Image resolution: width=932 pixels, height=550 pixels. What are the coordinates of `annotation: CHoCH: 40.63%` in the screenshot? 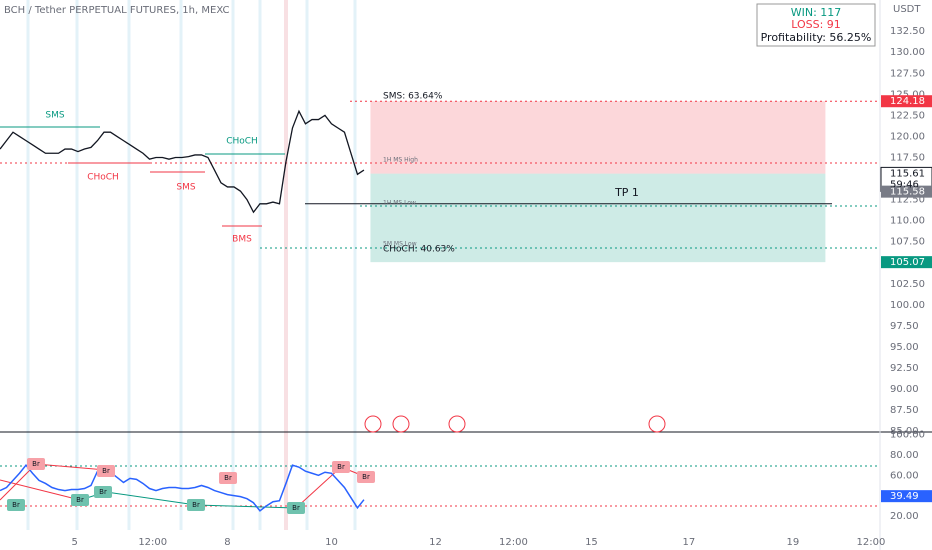 It's located at (419, 250).